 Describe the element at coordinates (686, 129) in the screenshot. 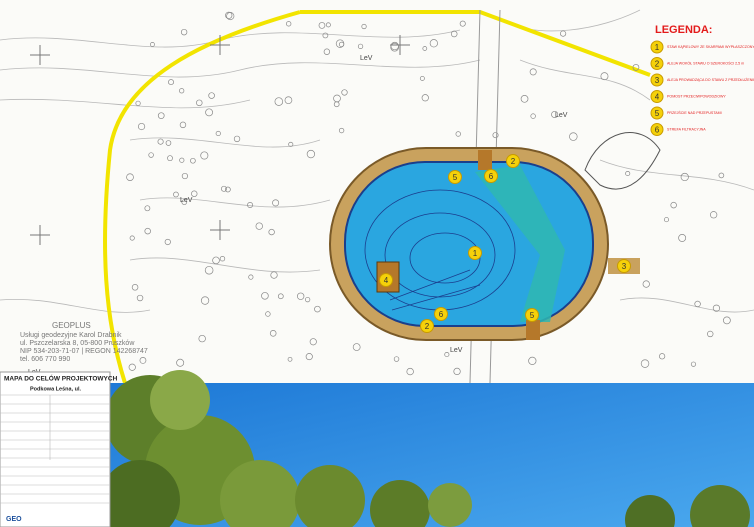

I see `legend-text: STREFA FILTRACYJNA` at that location.